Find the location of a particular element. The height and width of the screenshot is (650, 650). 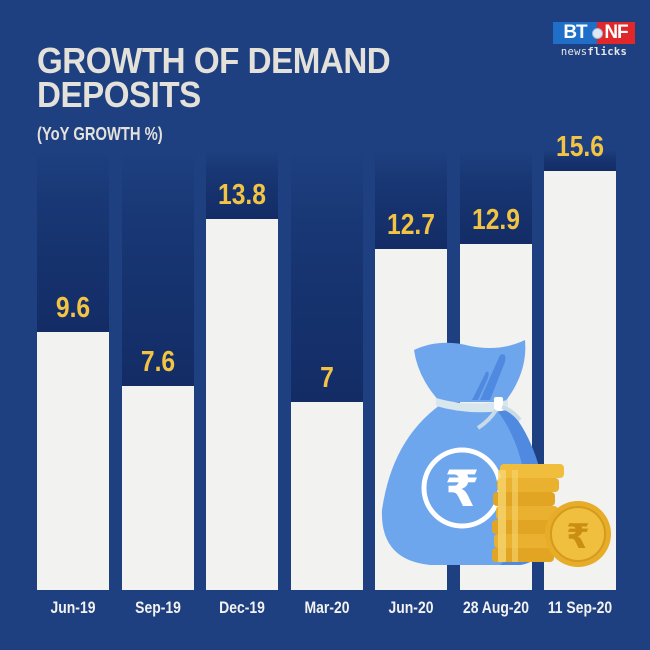

chart-subtitle: (YoY GROWTH %) is located at coordinates (100, 134).